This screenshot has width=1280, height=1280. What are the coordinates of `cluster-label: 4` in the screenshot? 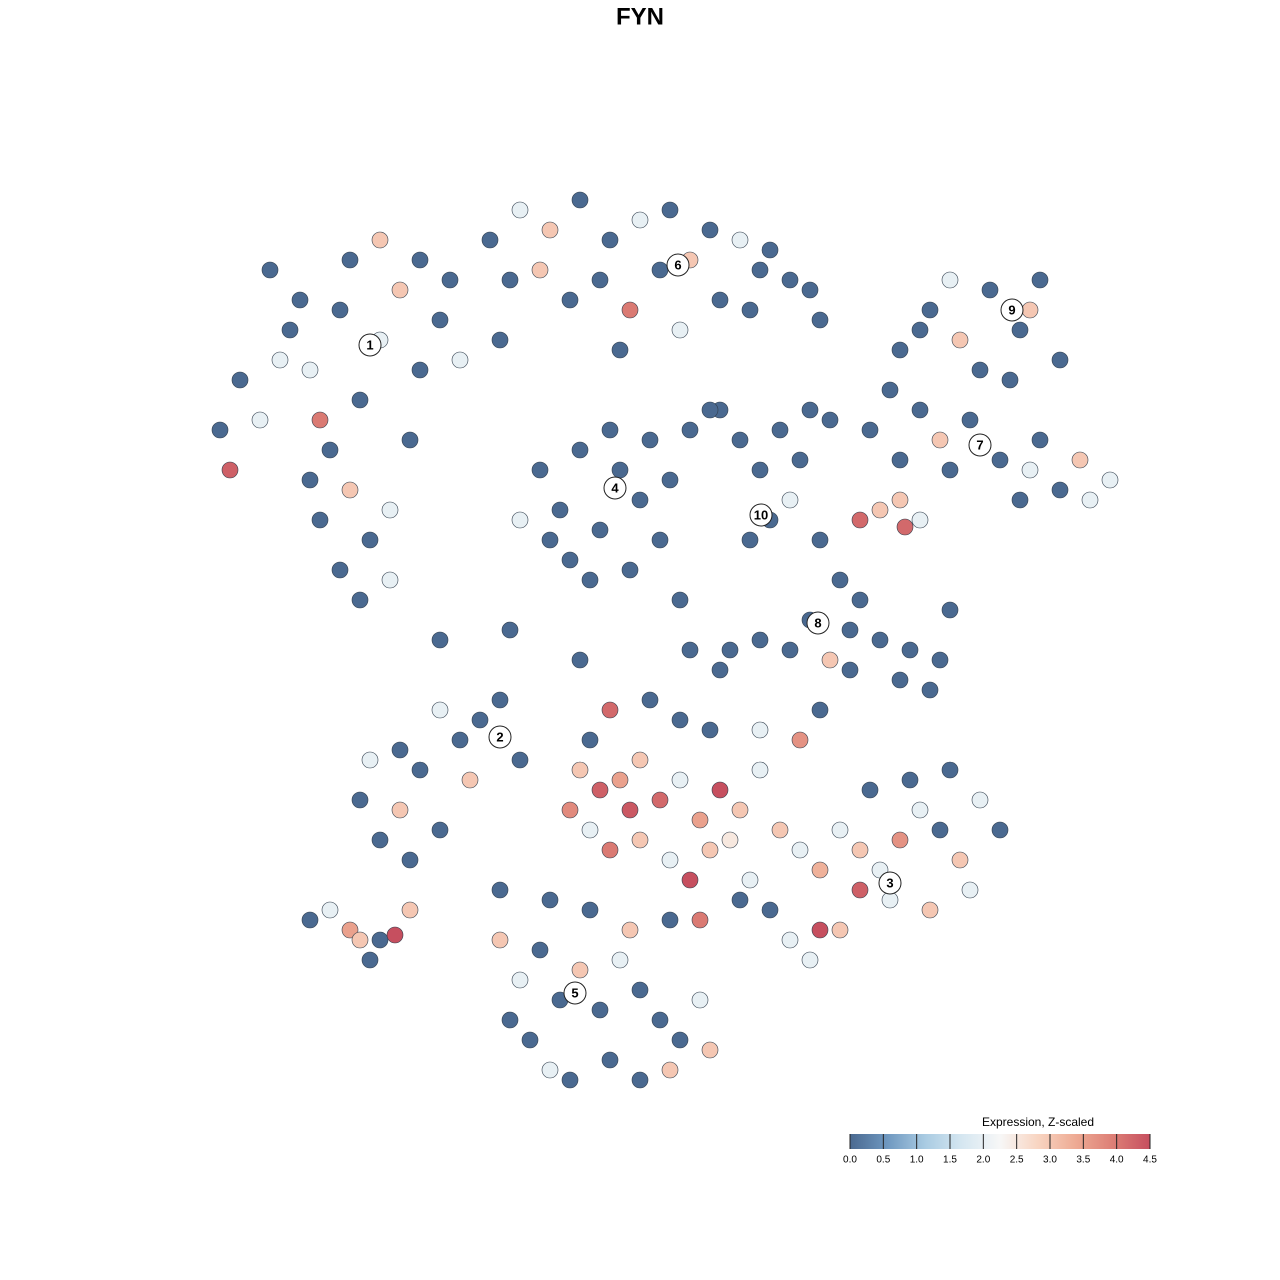 It's located at (615, 487).